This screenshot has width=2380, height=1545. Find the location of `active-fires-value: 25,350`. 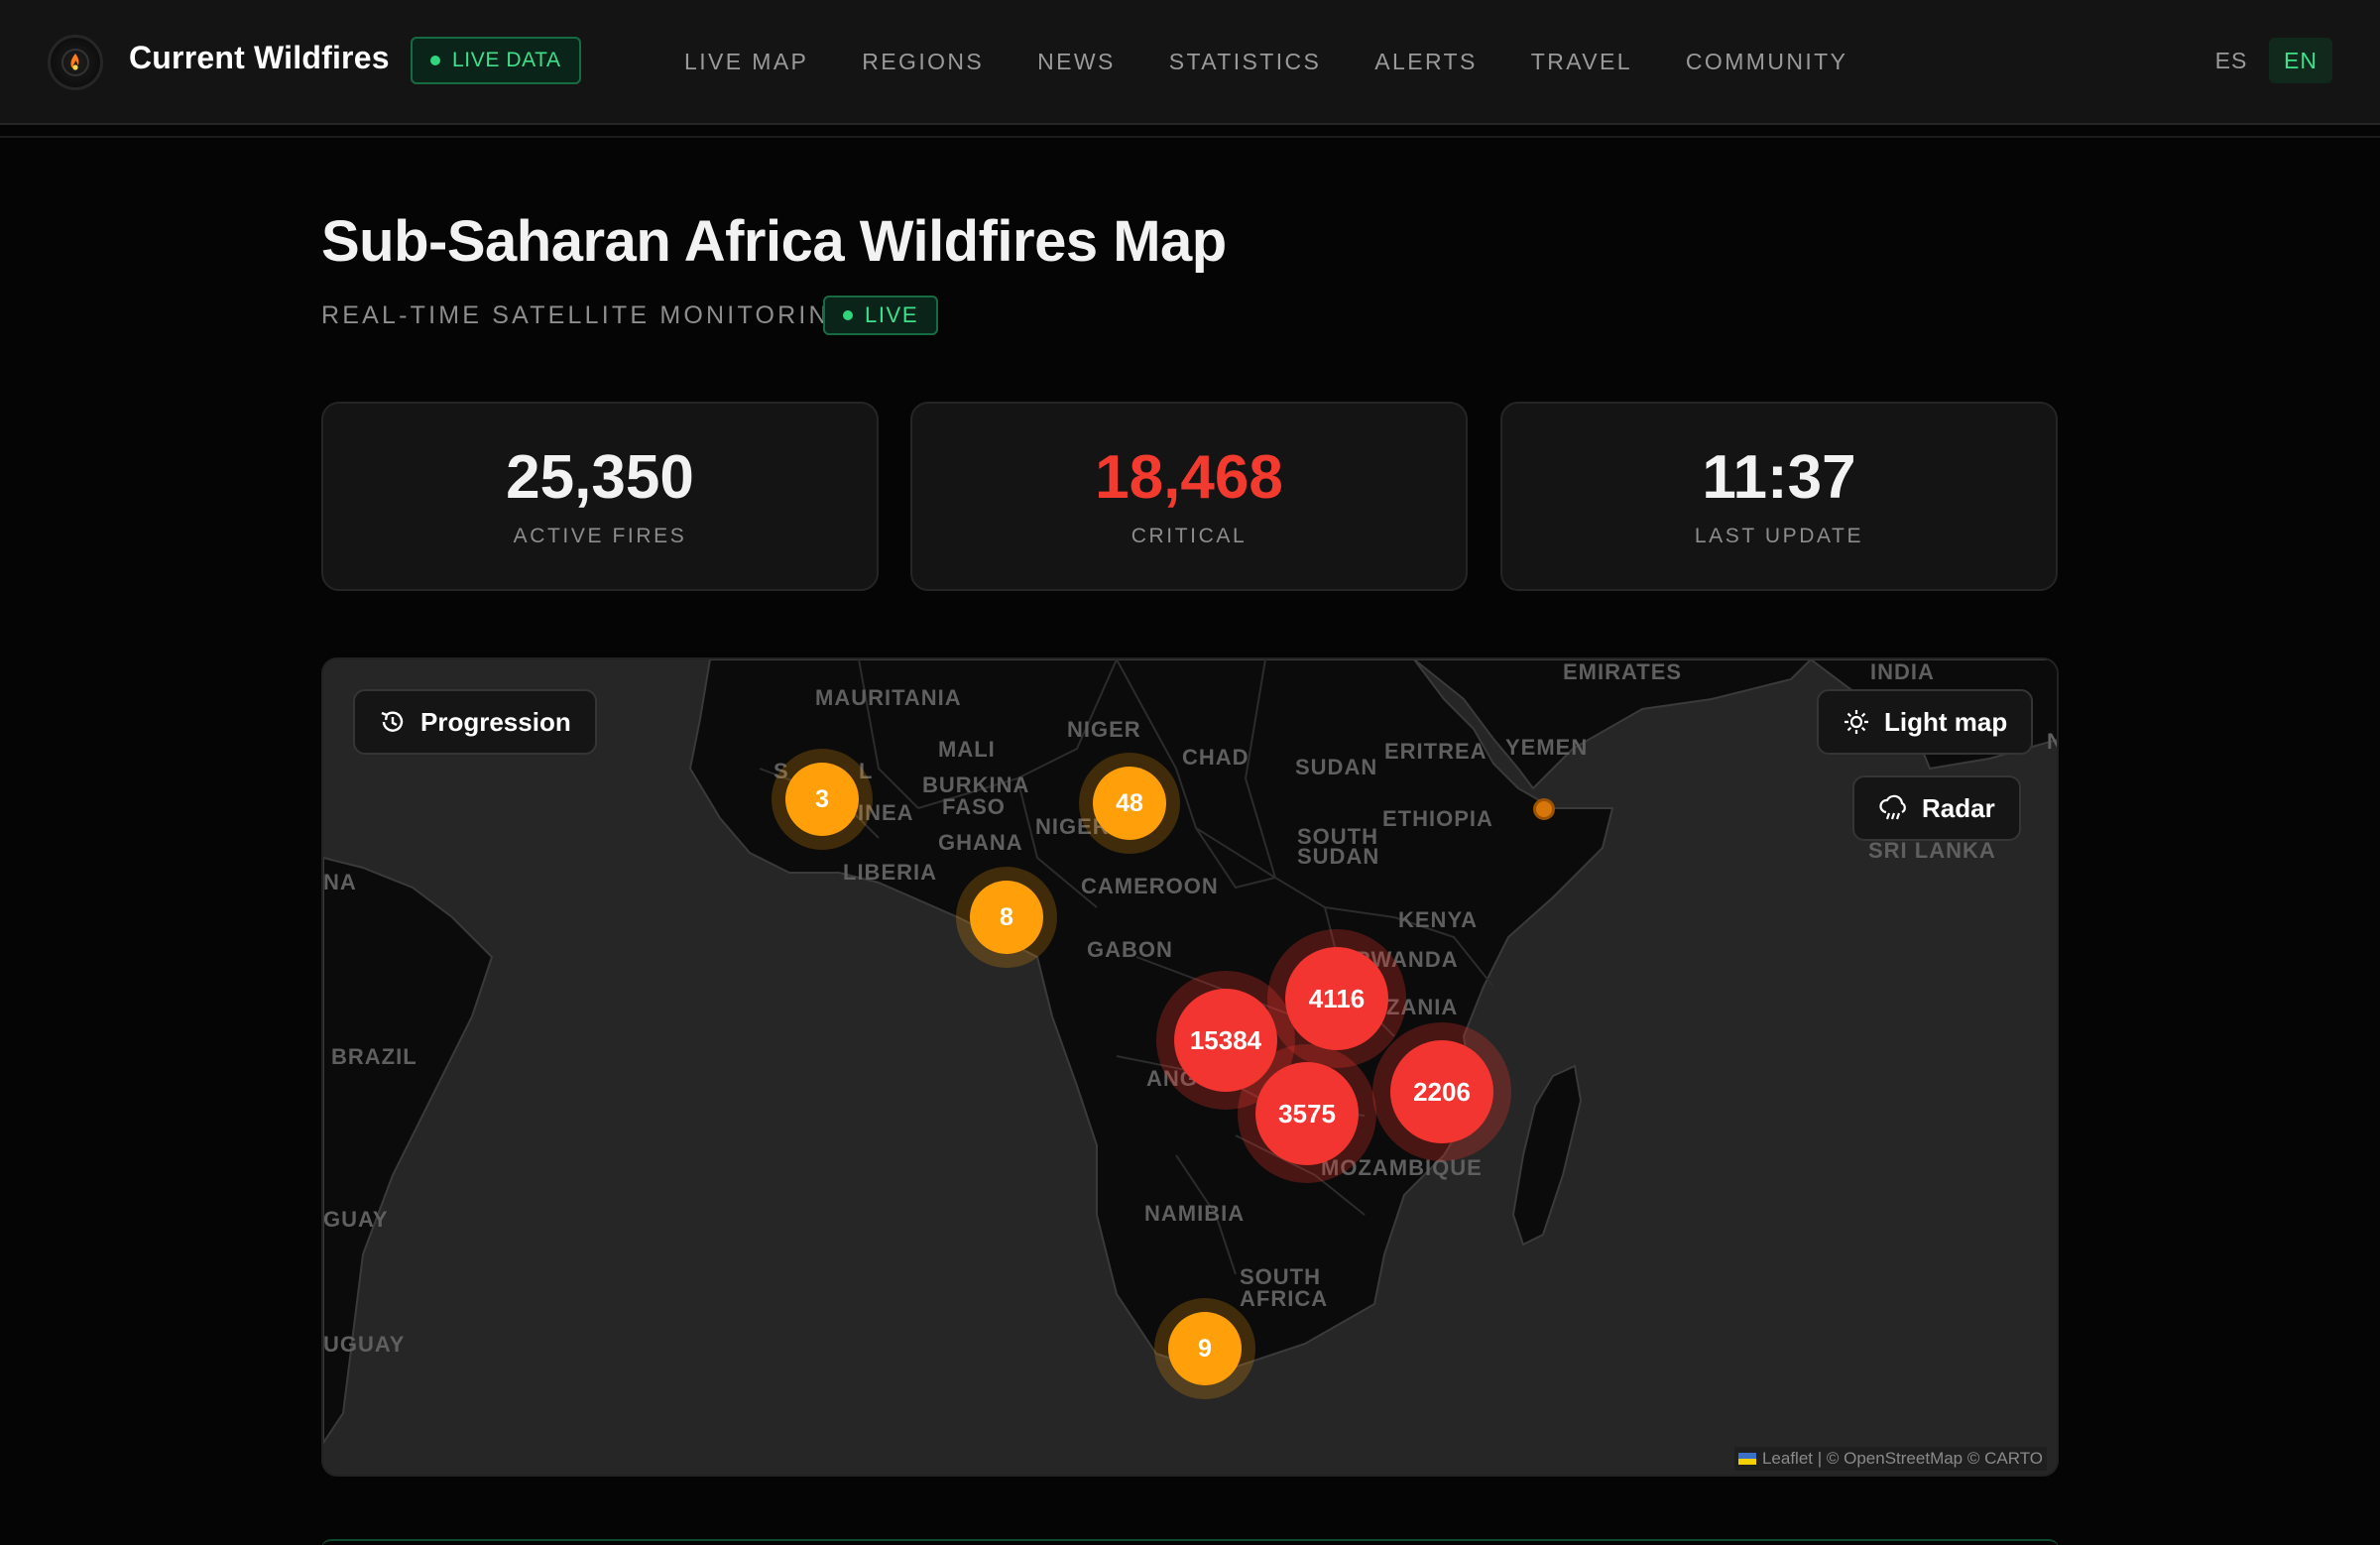

active-fires-value: 25,350 is located at coordinates (600, 478).